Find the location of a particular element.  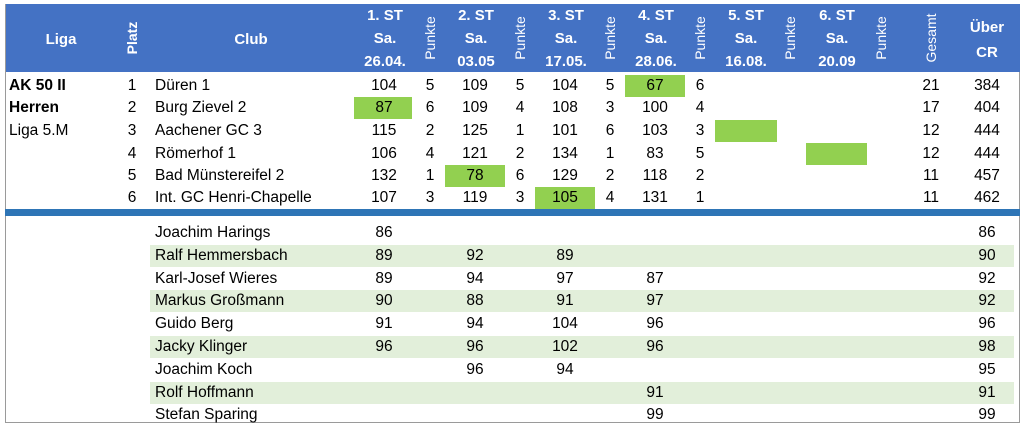

team-round-score: 118 is located at coordinates (655, 175).